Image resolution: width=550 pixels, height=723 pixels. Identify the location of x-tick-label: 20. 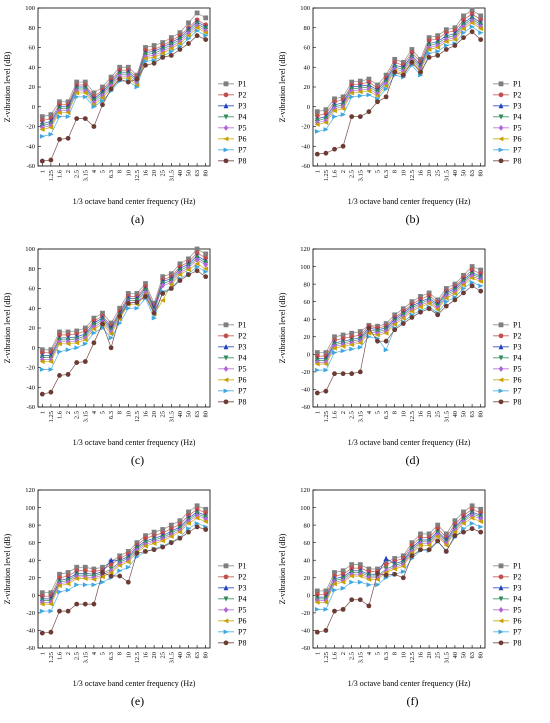
(429, 414).